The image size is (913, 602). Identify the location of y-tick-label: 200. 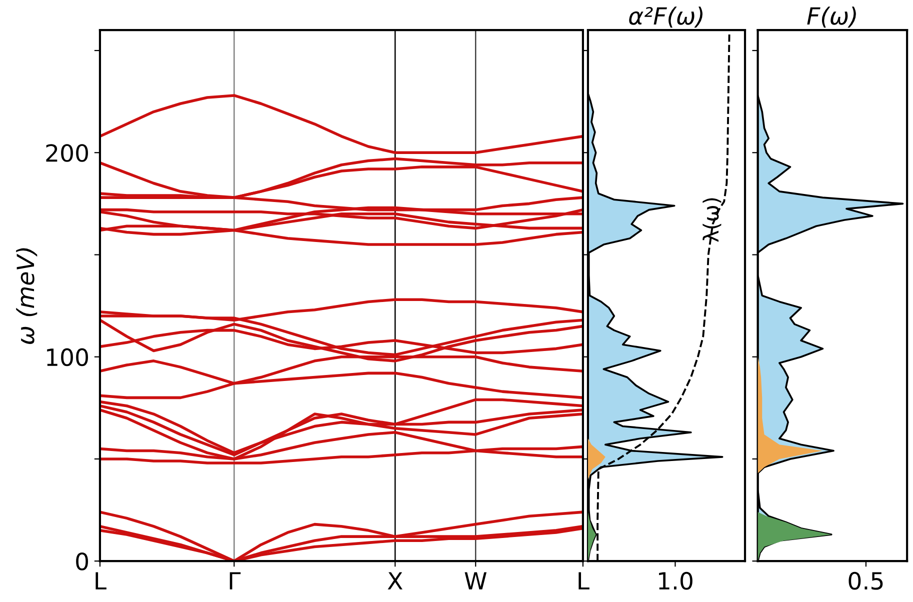
(67, 153).